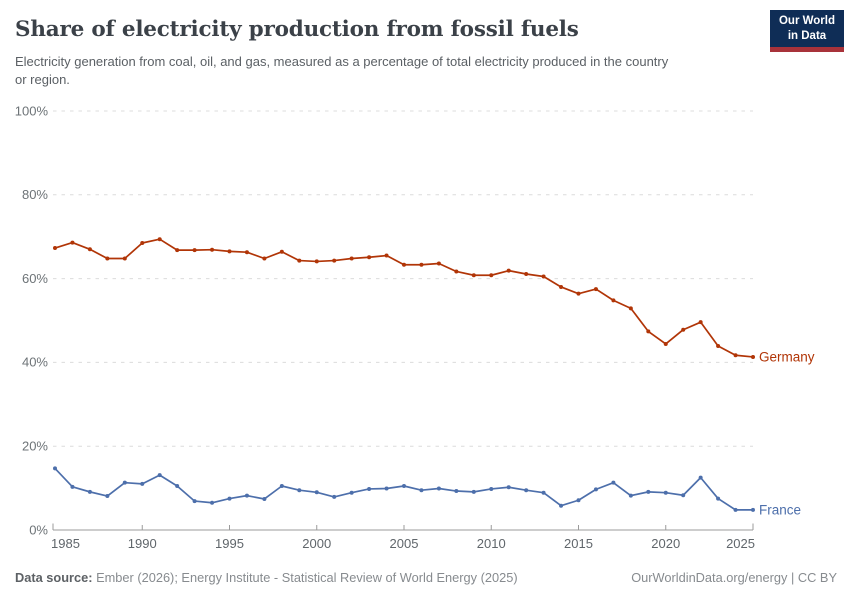 The height and width of the screenshot is (600, 850). I want to click on data-point-france-2011, so click(508, 487).